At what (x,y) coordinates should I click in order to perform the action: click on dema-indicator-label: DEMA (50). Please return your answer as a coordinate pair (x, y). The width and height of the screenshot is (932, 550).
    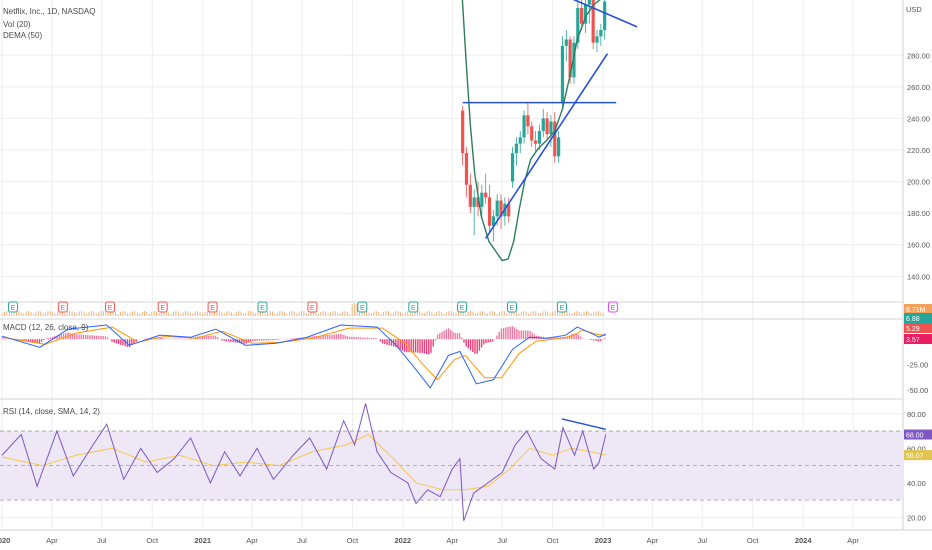
    Looking at the image, I should click on (22, 35).